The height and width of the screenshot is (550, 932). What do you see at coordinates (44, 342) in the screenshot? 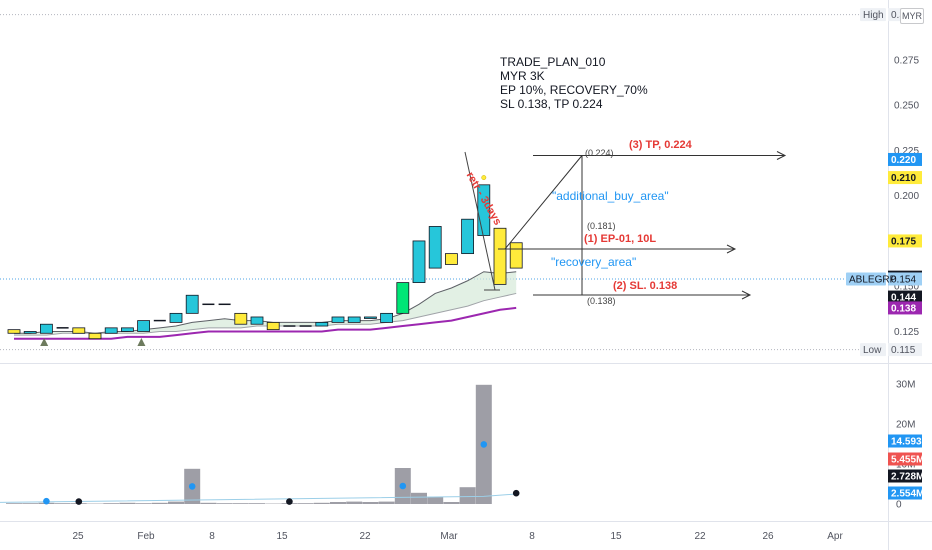
I see `signal-triangle-icon` at bounding box center [44, 342].